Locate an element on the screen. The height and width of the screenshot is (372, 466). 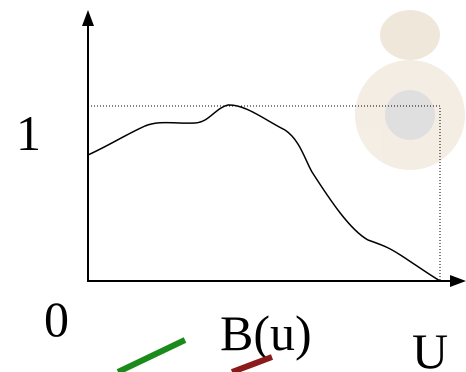
origin-label: 0 is located at coordinates (56, 319).